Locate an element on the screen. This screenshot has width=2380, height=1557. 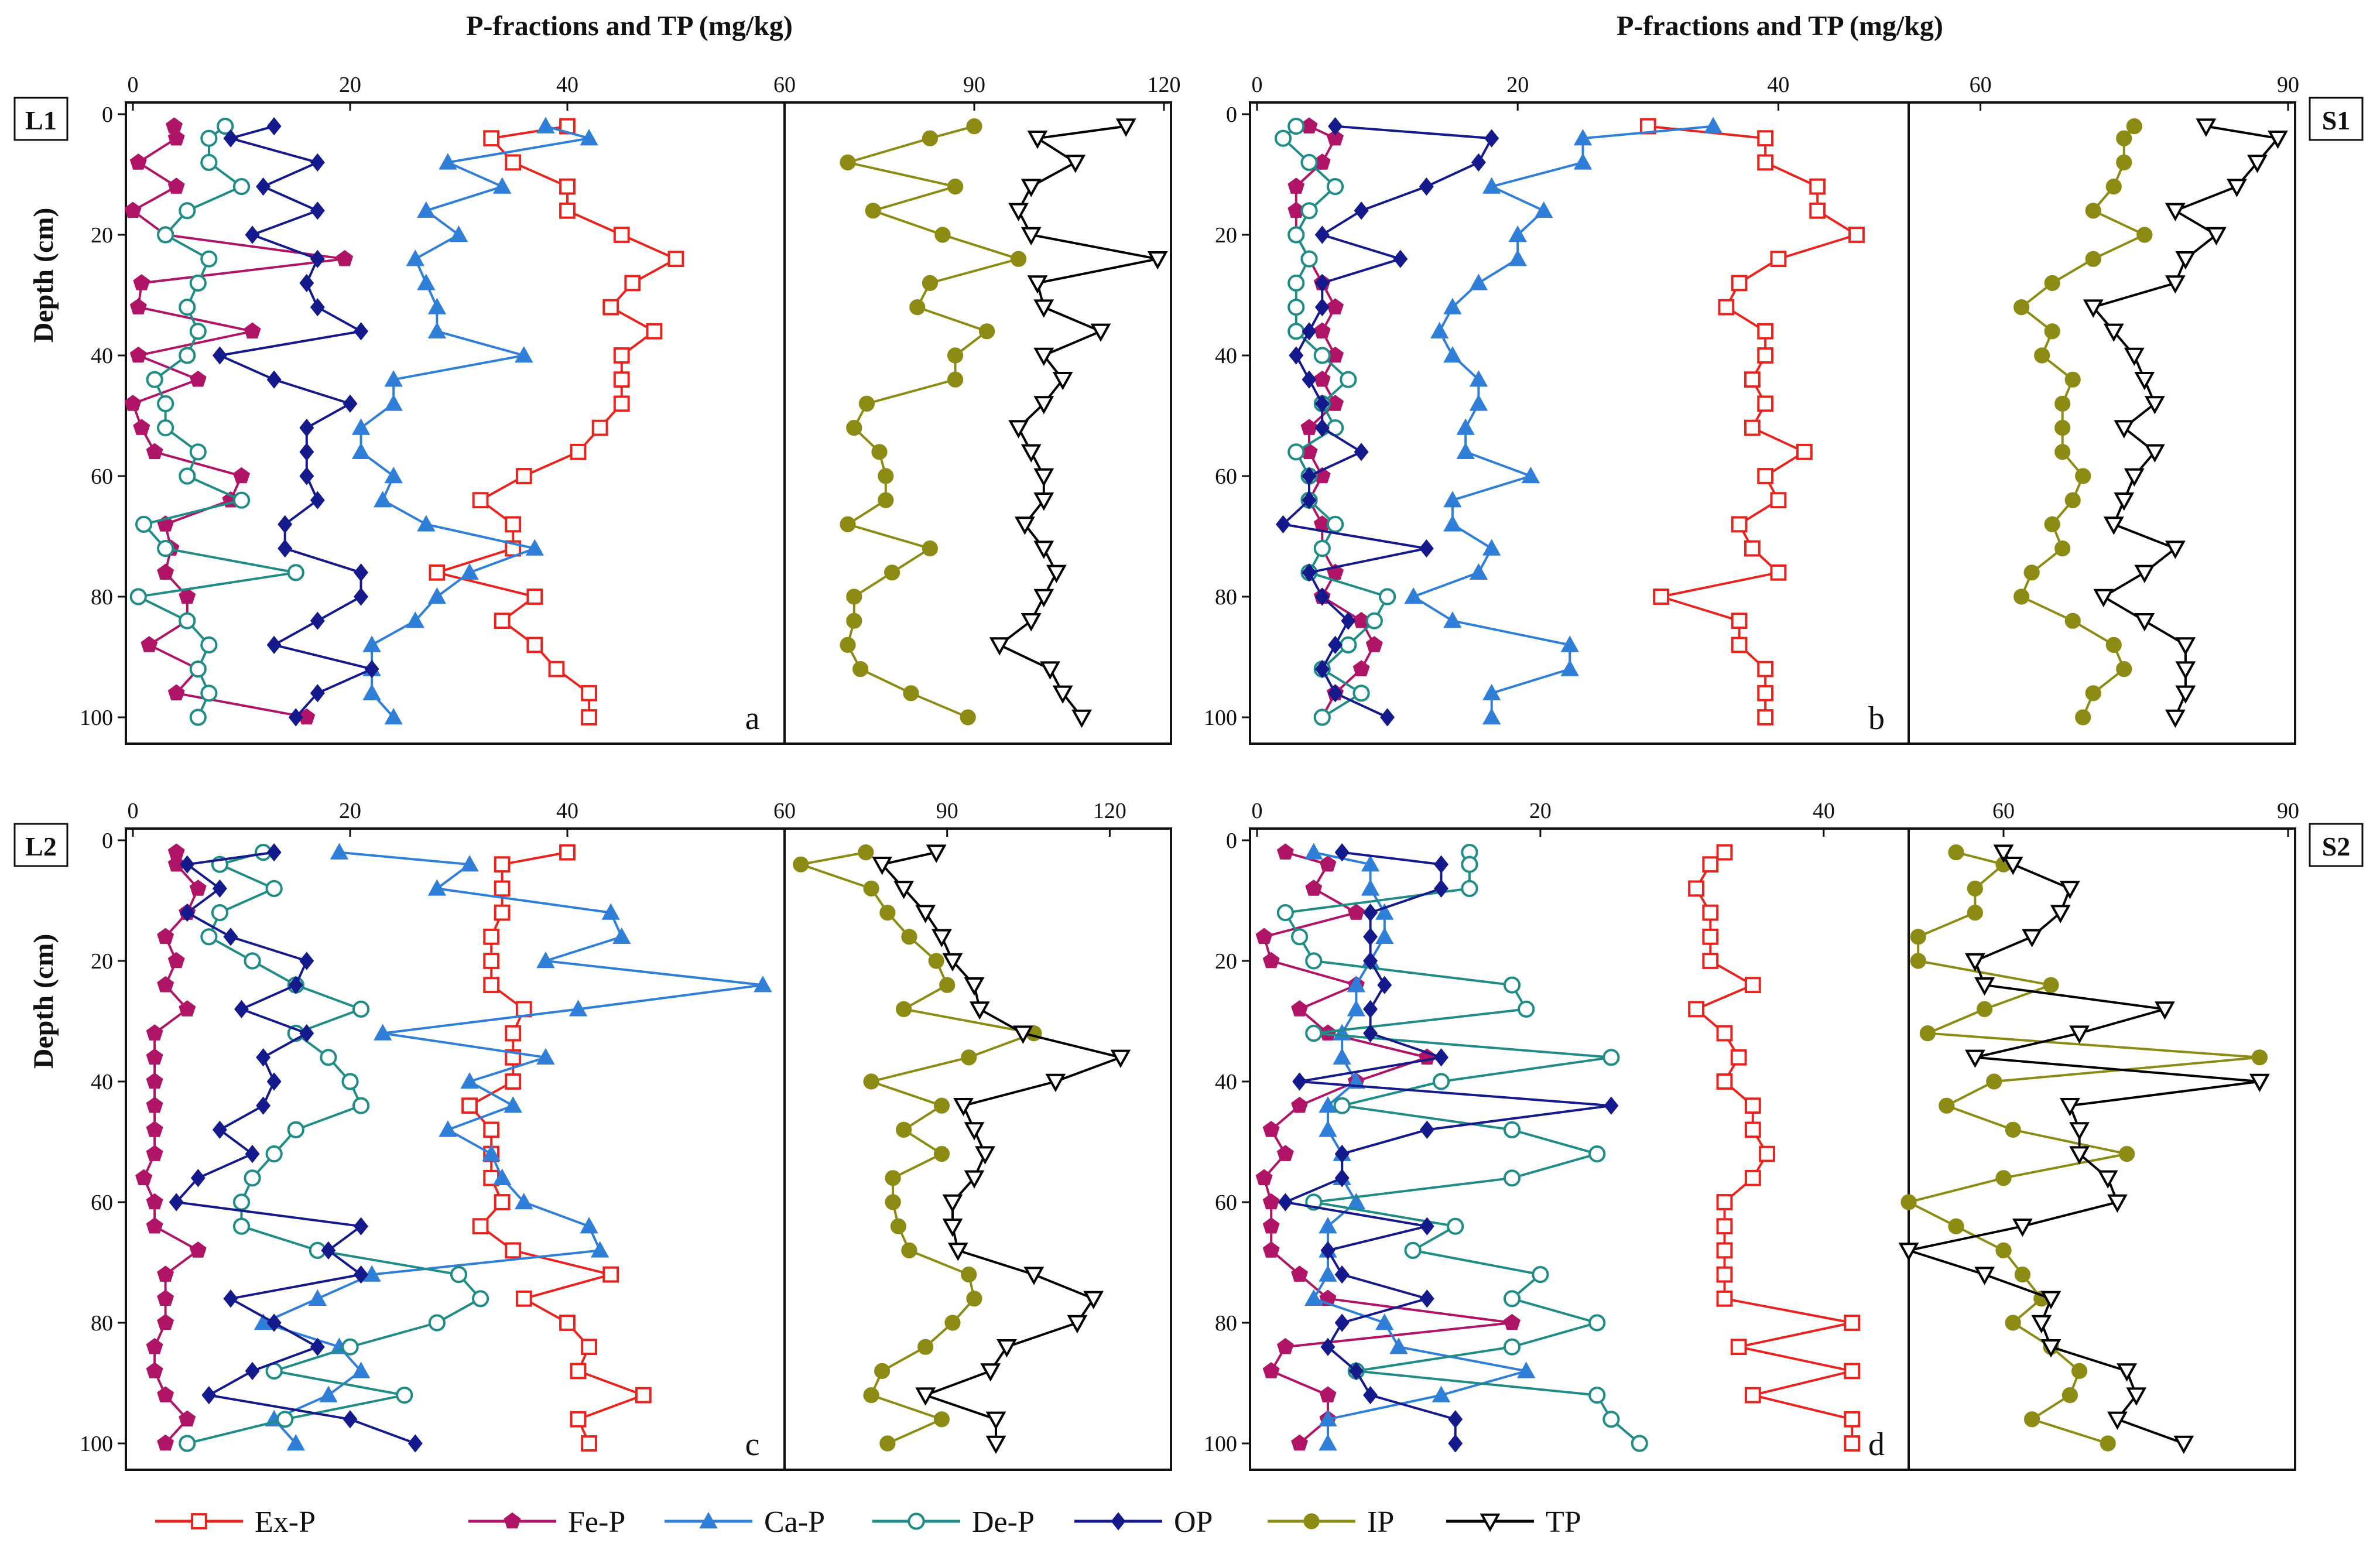
x-tick-label: 20 is located at coordinates (350, 811).